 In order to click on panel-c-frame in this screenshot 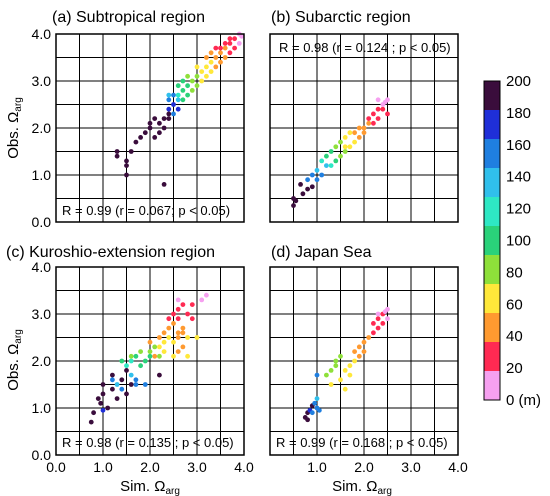, I will do `click(150, 361)`.